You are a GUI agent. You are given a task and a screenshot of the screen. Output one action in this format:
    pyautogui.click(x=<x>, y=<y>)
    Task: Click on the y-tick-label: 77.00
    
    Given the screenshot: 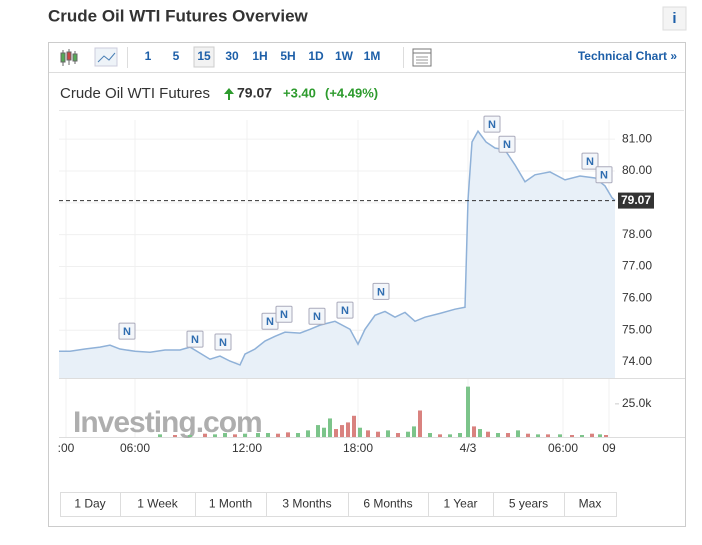 What is the action you would take?
    pyautogui.click(x=637, y=266)
    